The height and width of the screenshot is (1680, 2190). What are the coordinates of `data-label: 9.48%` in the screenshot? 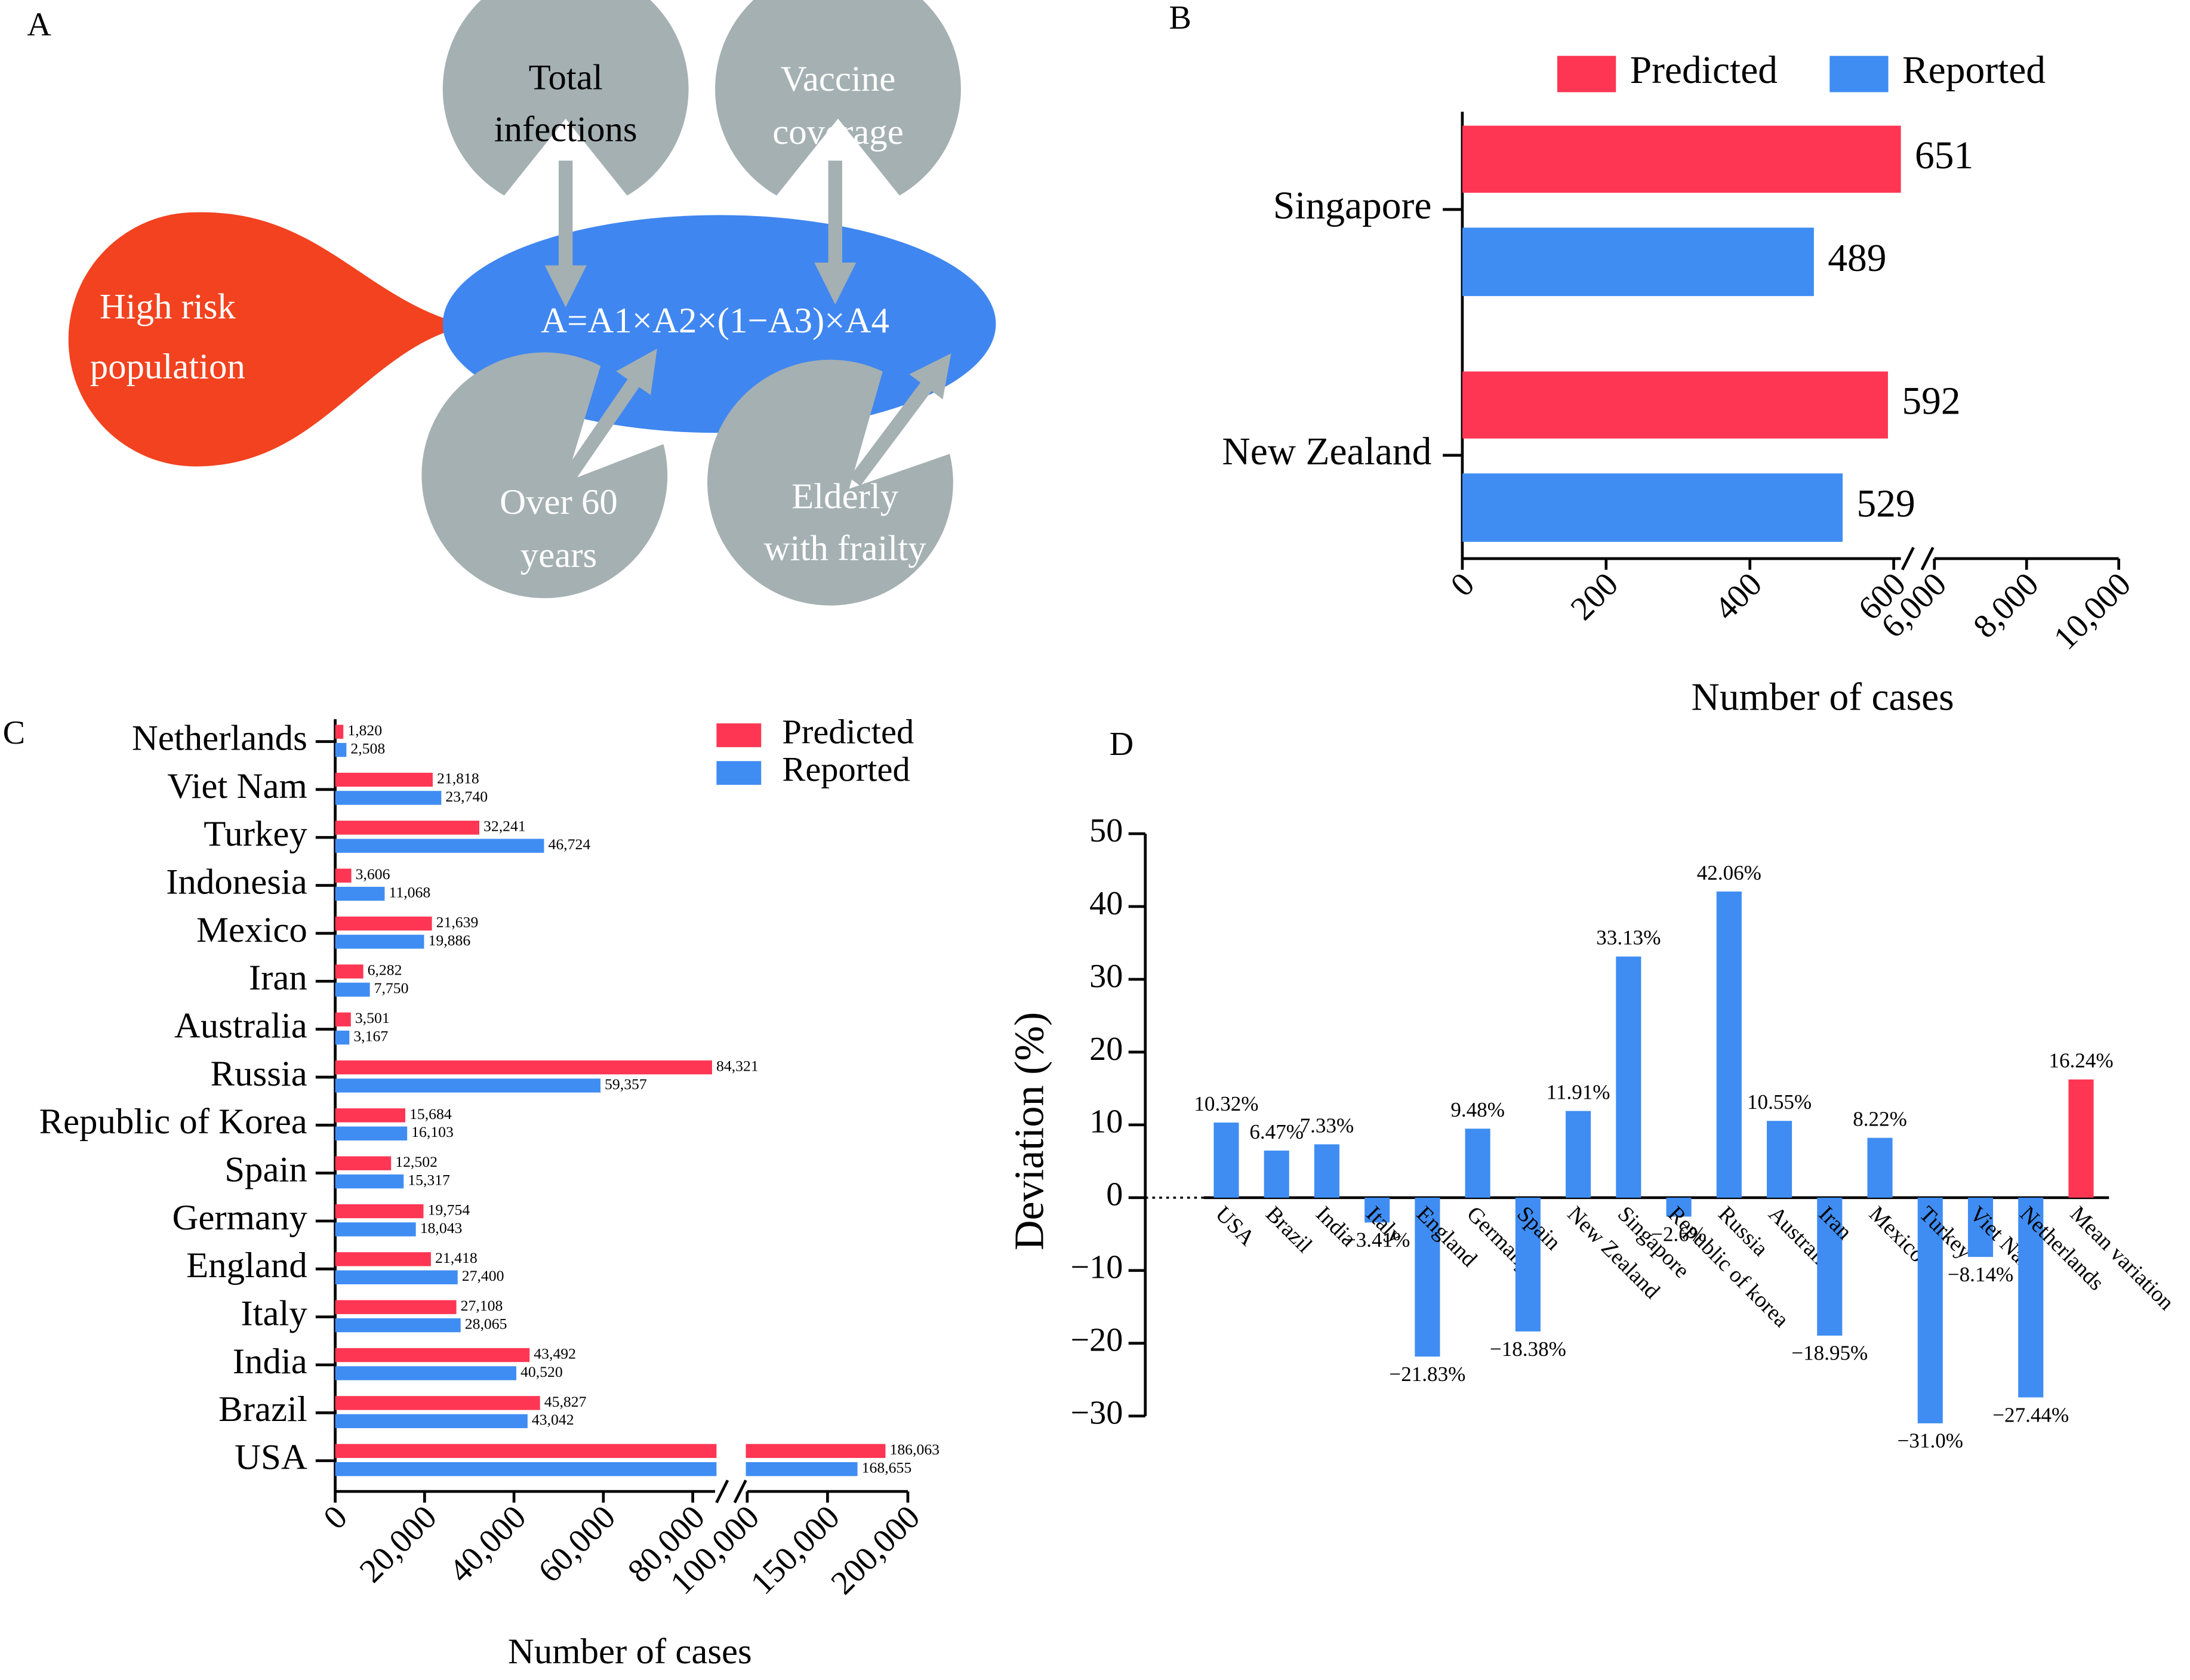 It's located at (1477, 1109).